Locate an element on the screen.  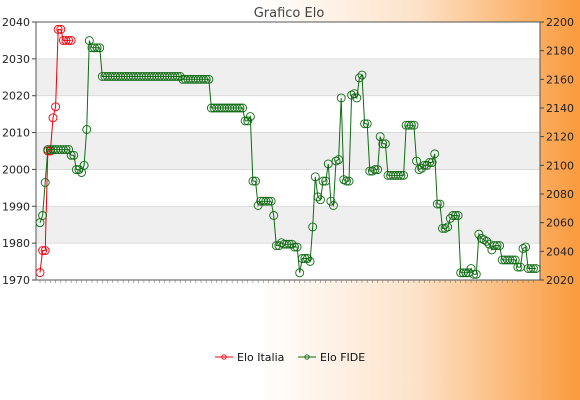
legend: Elo Italia Elo FIDE is located at coordinates (290, 357).